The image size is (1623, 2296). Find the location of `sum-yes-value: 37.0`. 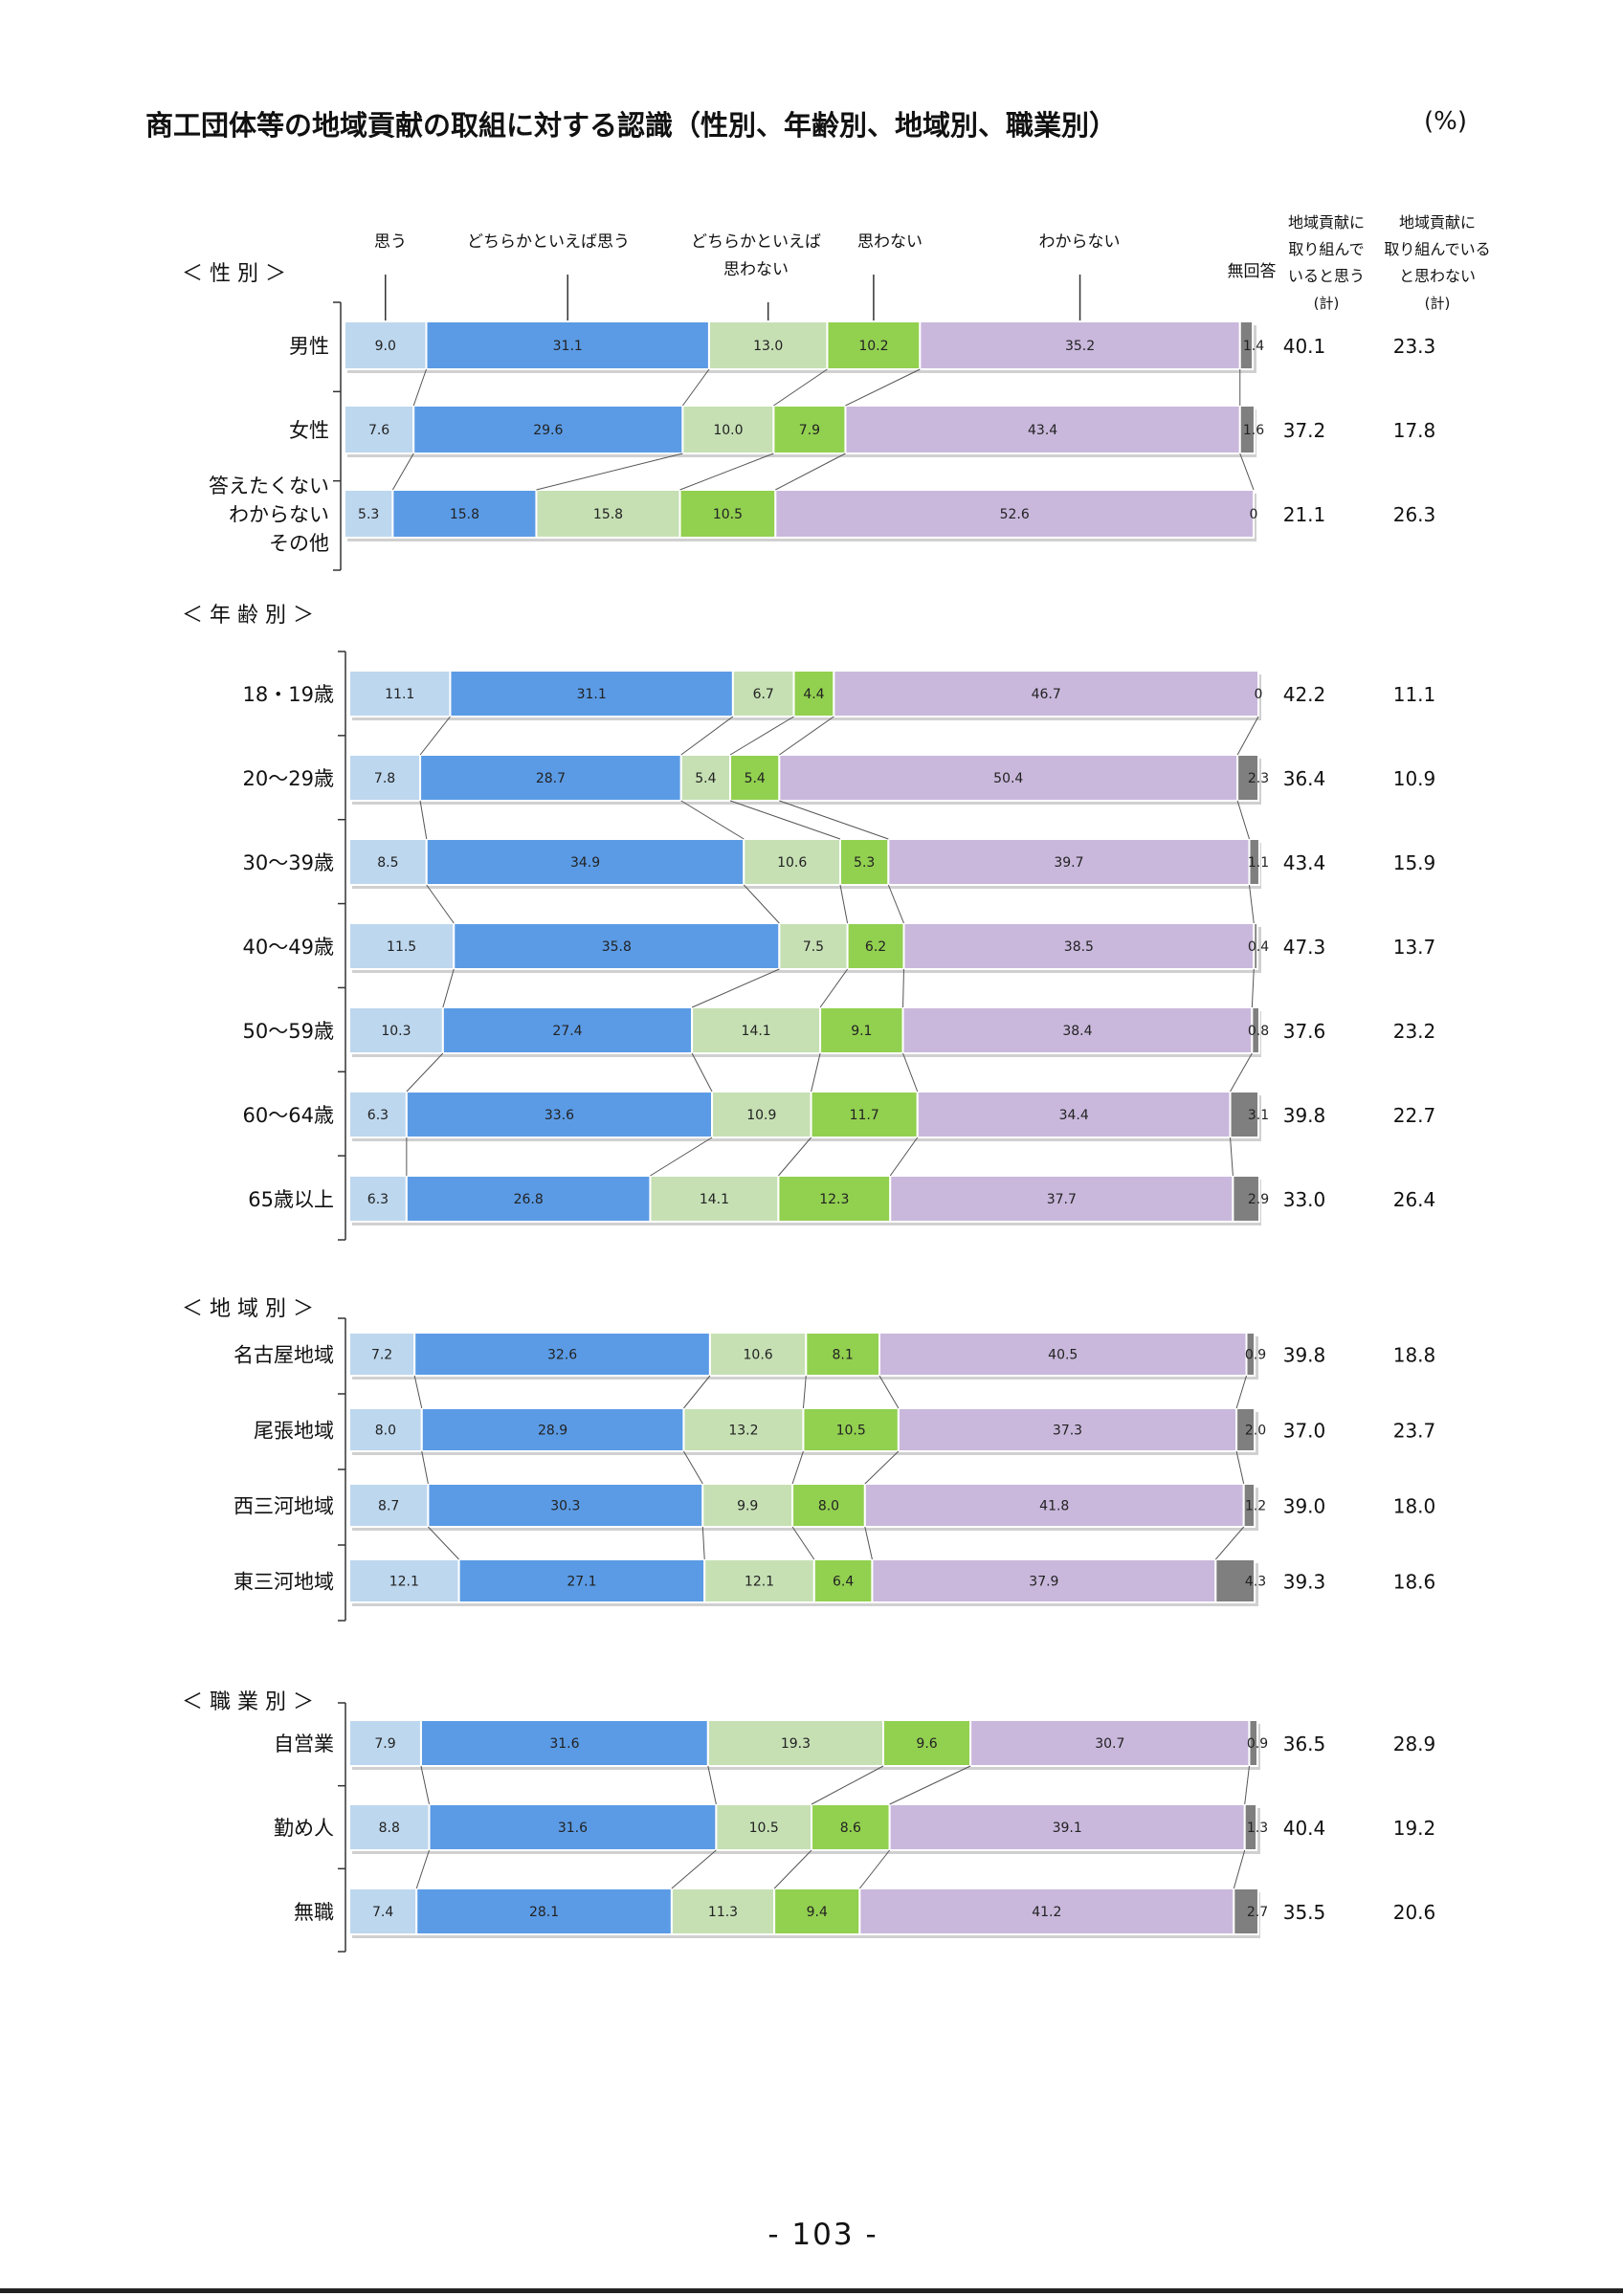

sum-yes-value: 37.0 is located at coordinates (1304, 1432).